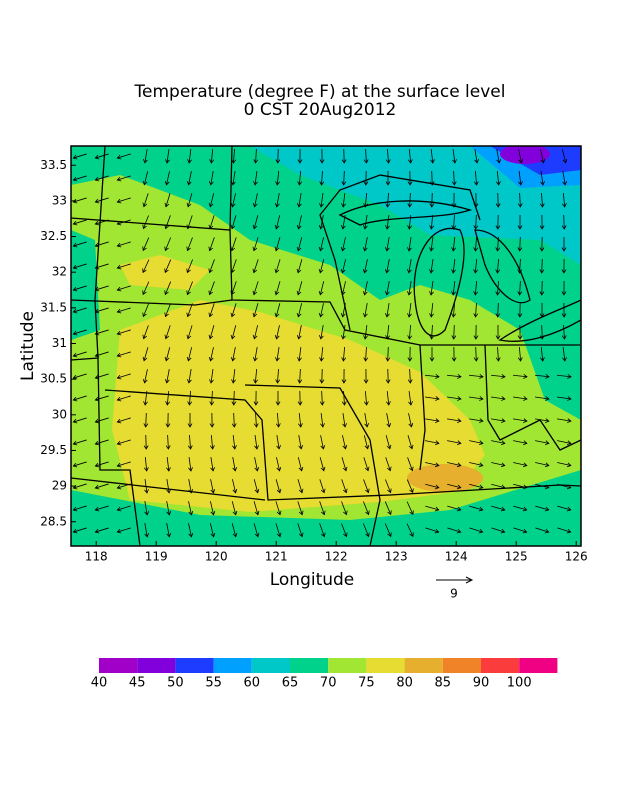 This screenshot has width=618, height=800. What do you see at coordinates (252, 683) in the screenshot?
I see `colorbar-label: 60` at bounding box center [252, 683].